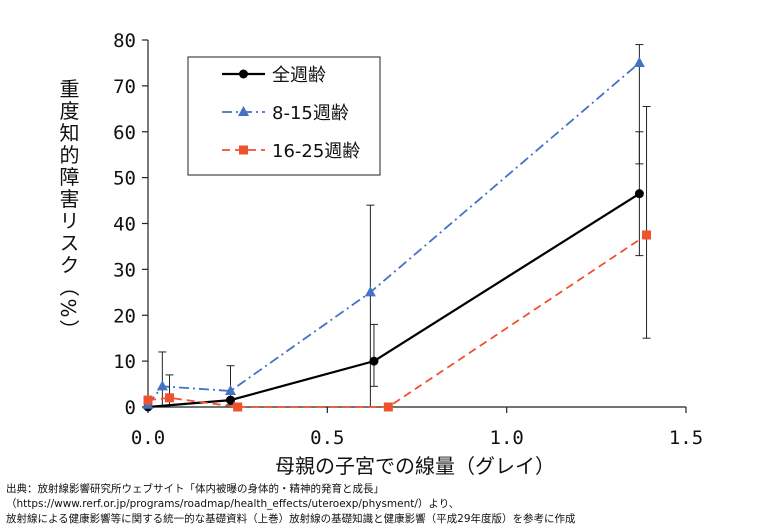  I want to click on y-tick-label: 10, so click(124, 362).